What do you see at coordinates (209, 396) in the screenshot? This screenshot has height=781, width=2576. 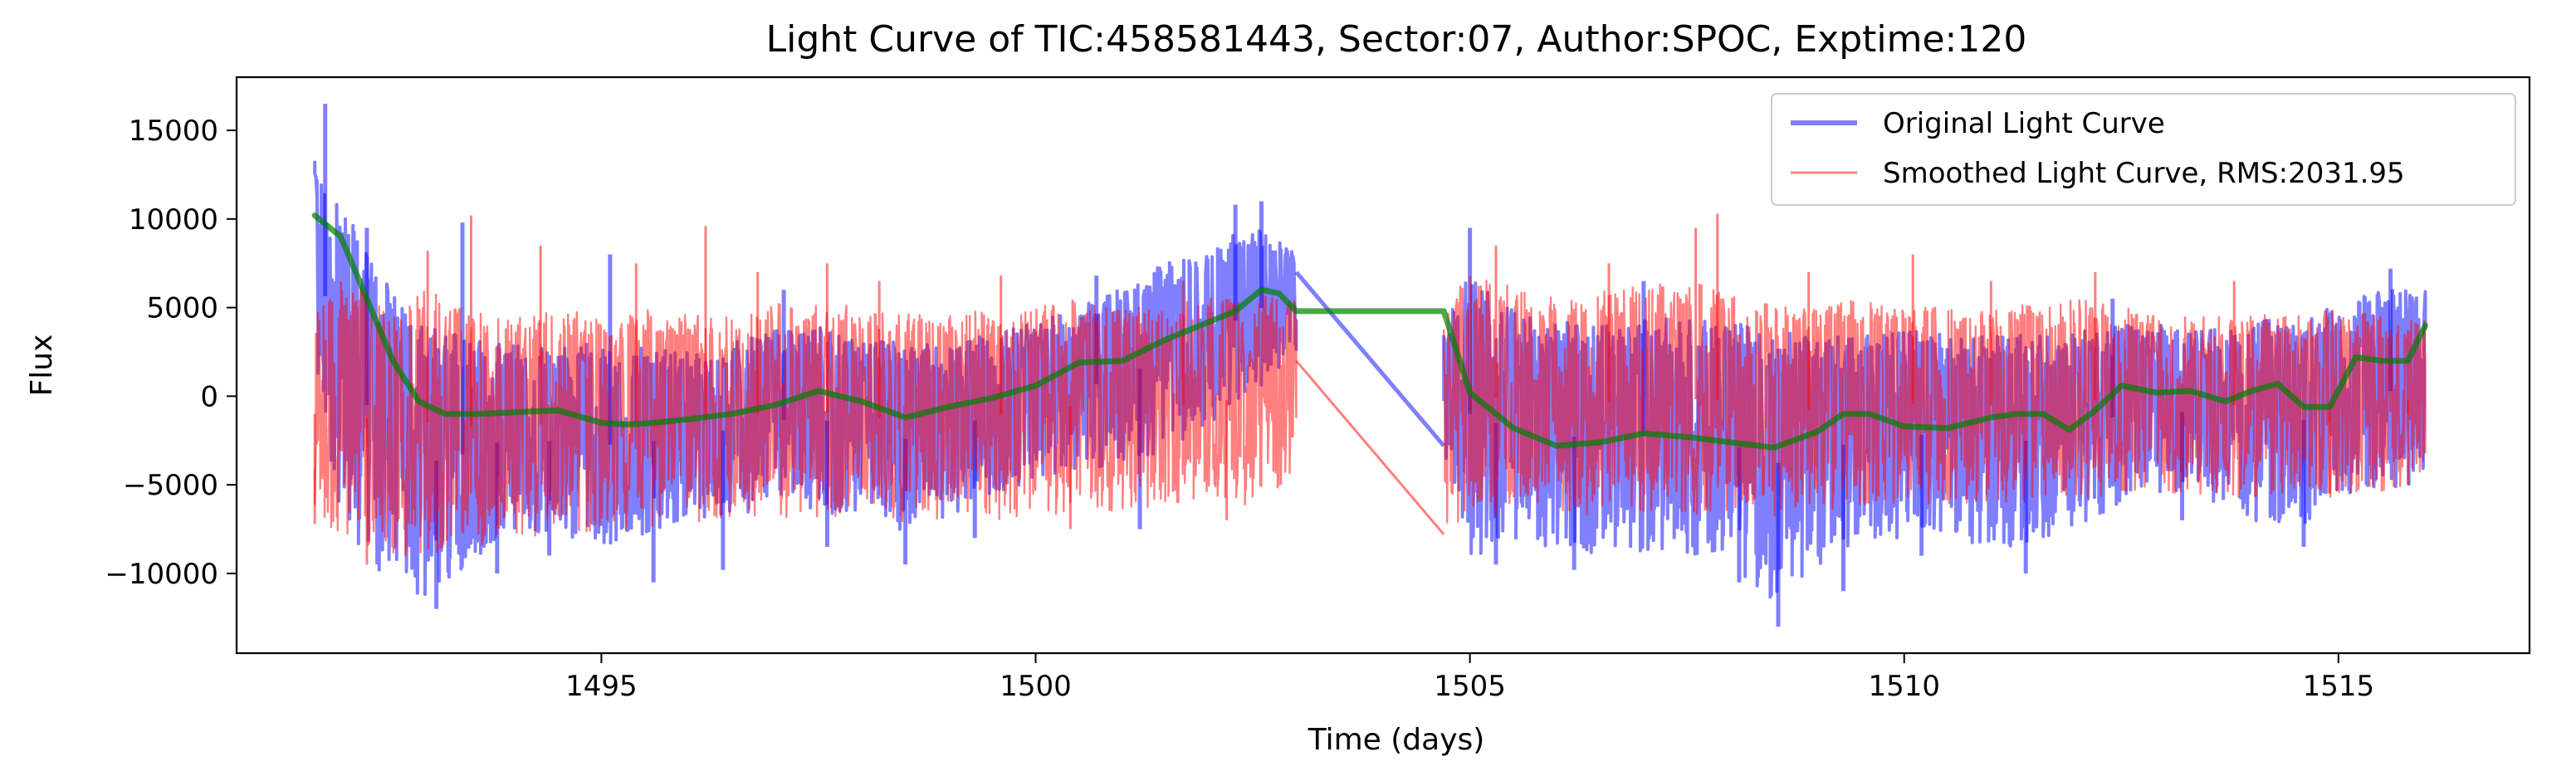 I see `y-tick-label: 0` at bounding box center [209, 396].